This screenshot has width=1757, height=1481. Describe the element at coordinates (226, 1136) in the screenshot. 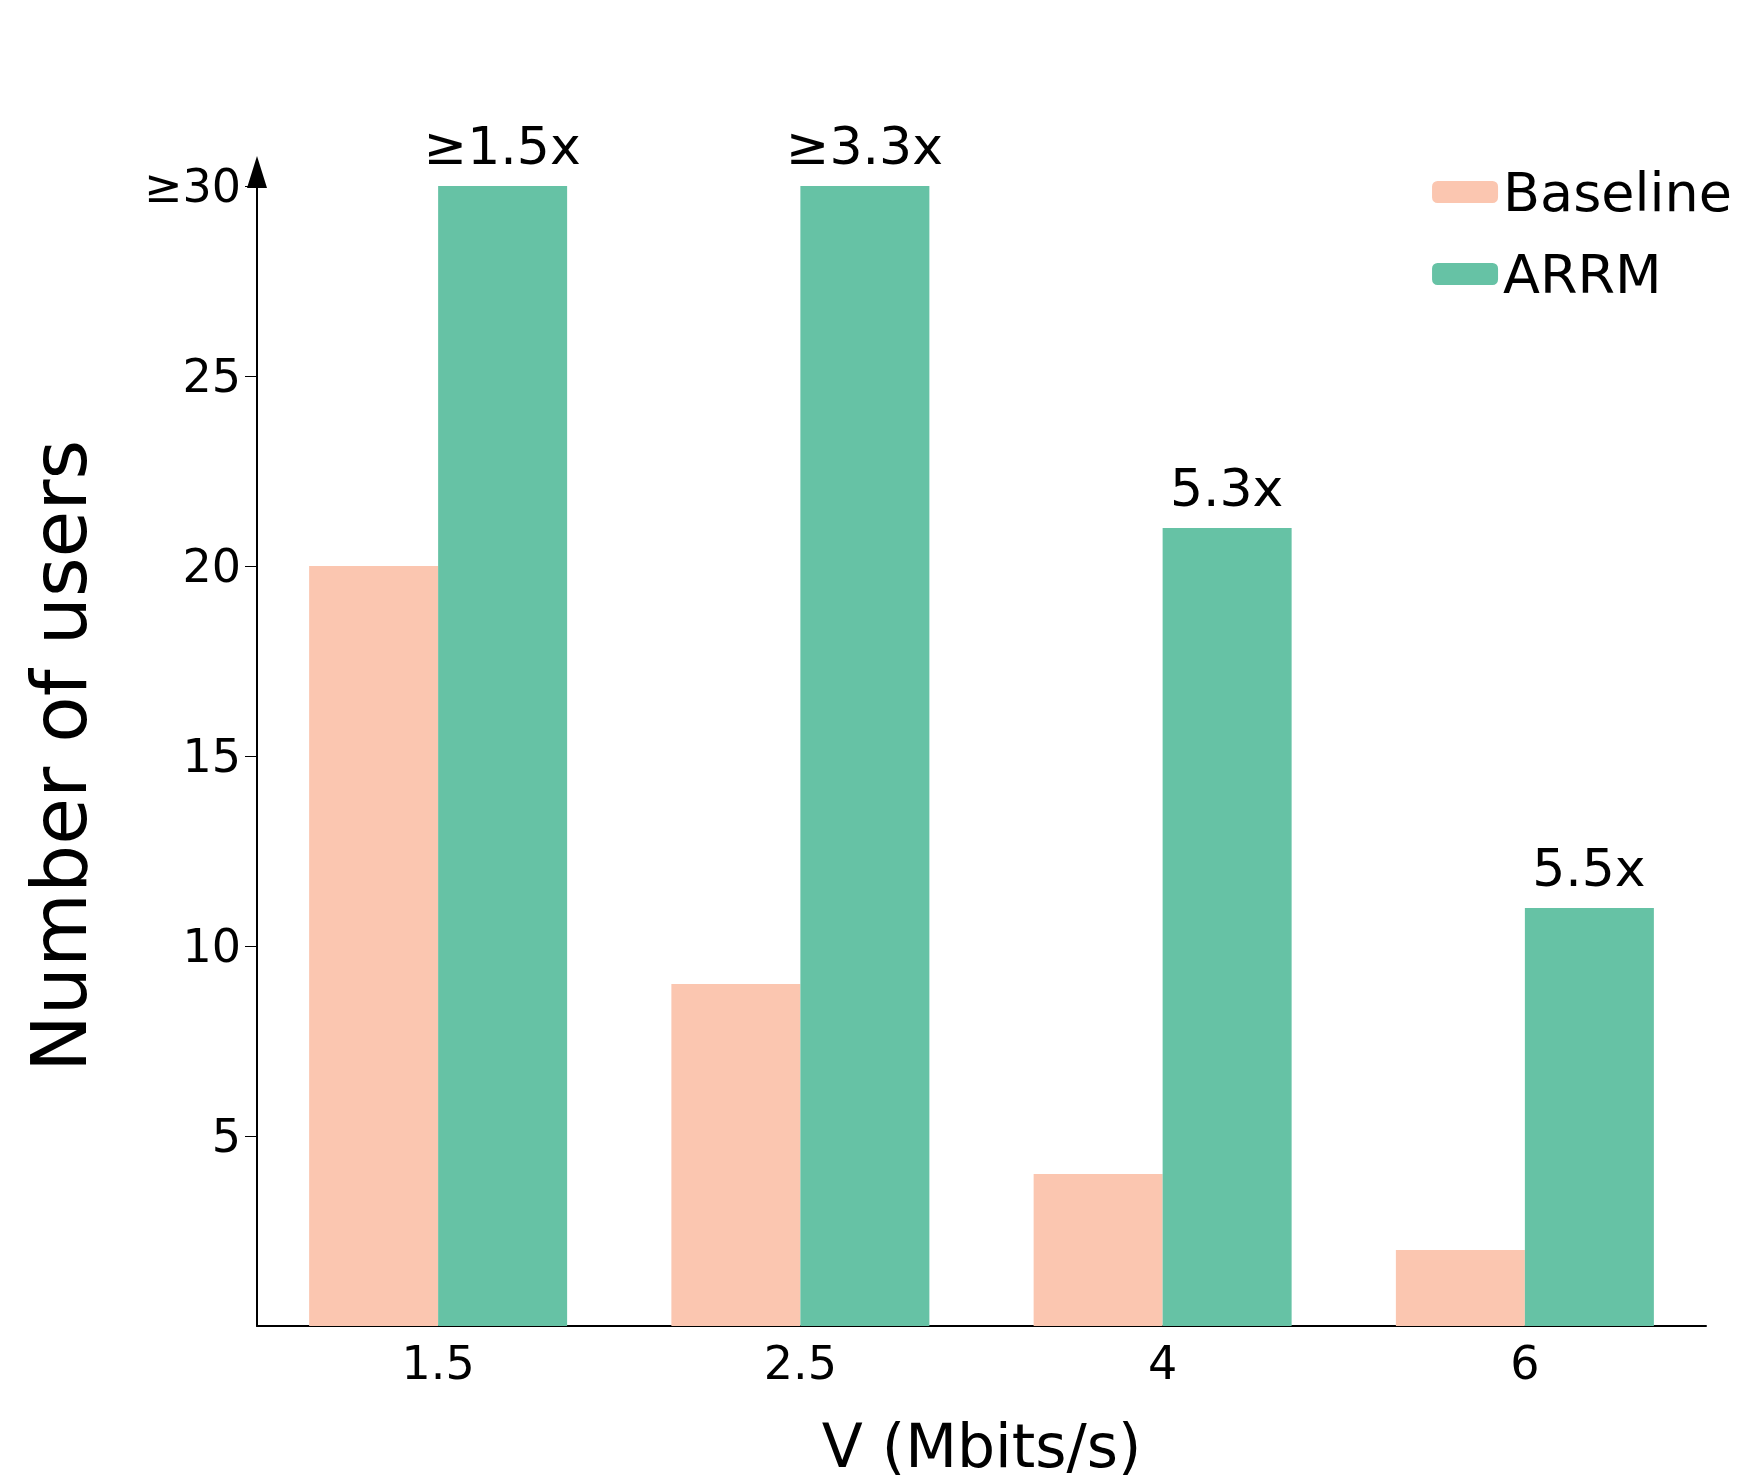

I see `y-tick-label: 5` at that location.